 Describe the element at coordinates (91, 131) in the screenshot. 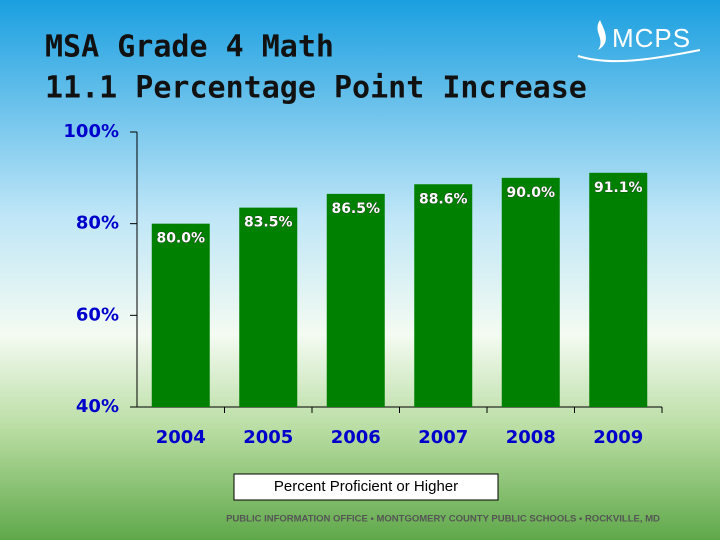

I see `y-tick-label: 100%` at that location.